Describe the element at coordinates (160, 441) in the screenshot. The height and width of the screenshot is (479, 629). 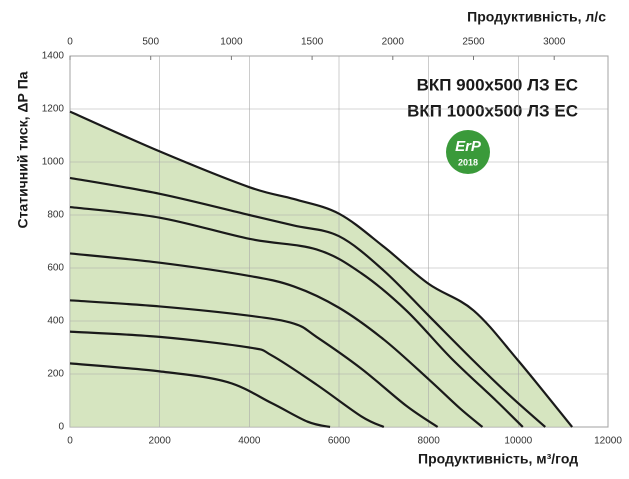
I see `x-tick-label: 2000` at that location.